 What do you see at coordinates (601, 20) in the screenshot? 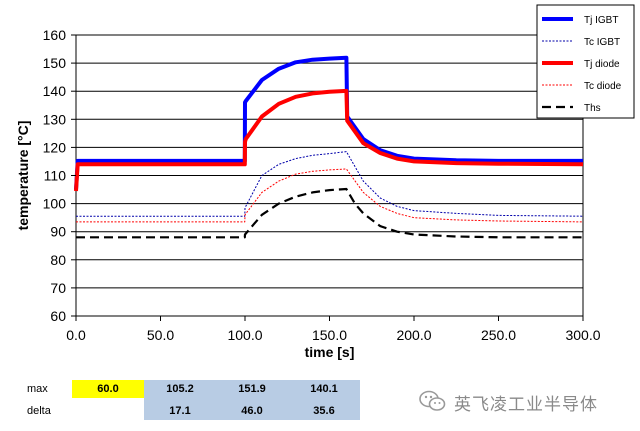
I see `legend-label: Tj IGBT` at bounding box center [601, 20].